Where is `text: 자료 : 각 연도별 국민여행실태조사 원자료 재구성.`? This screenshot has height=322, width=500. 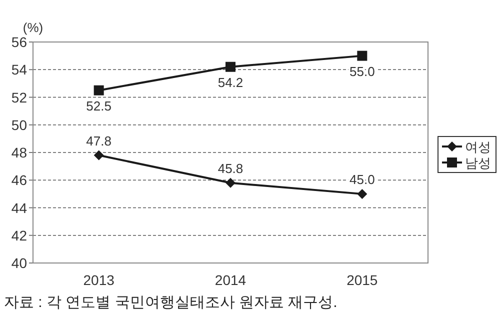 text: 자료 : 각 연도별 국민여행실태조사 원자료 재구성. is located at coordinates (171, 302).